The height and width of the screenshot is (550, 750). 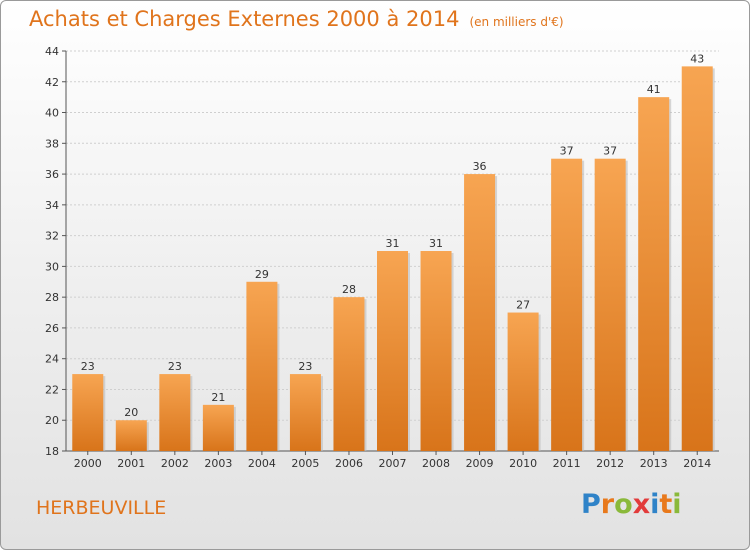 What do you see at coordinates (654, 89) in the screenshot?
I see `bar-value-label: 41` at bounding box center [654, 89].